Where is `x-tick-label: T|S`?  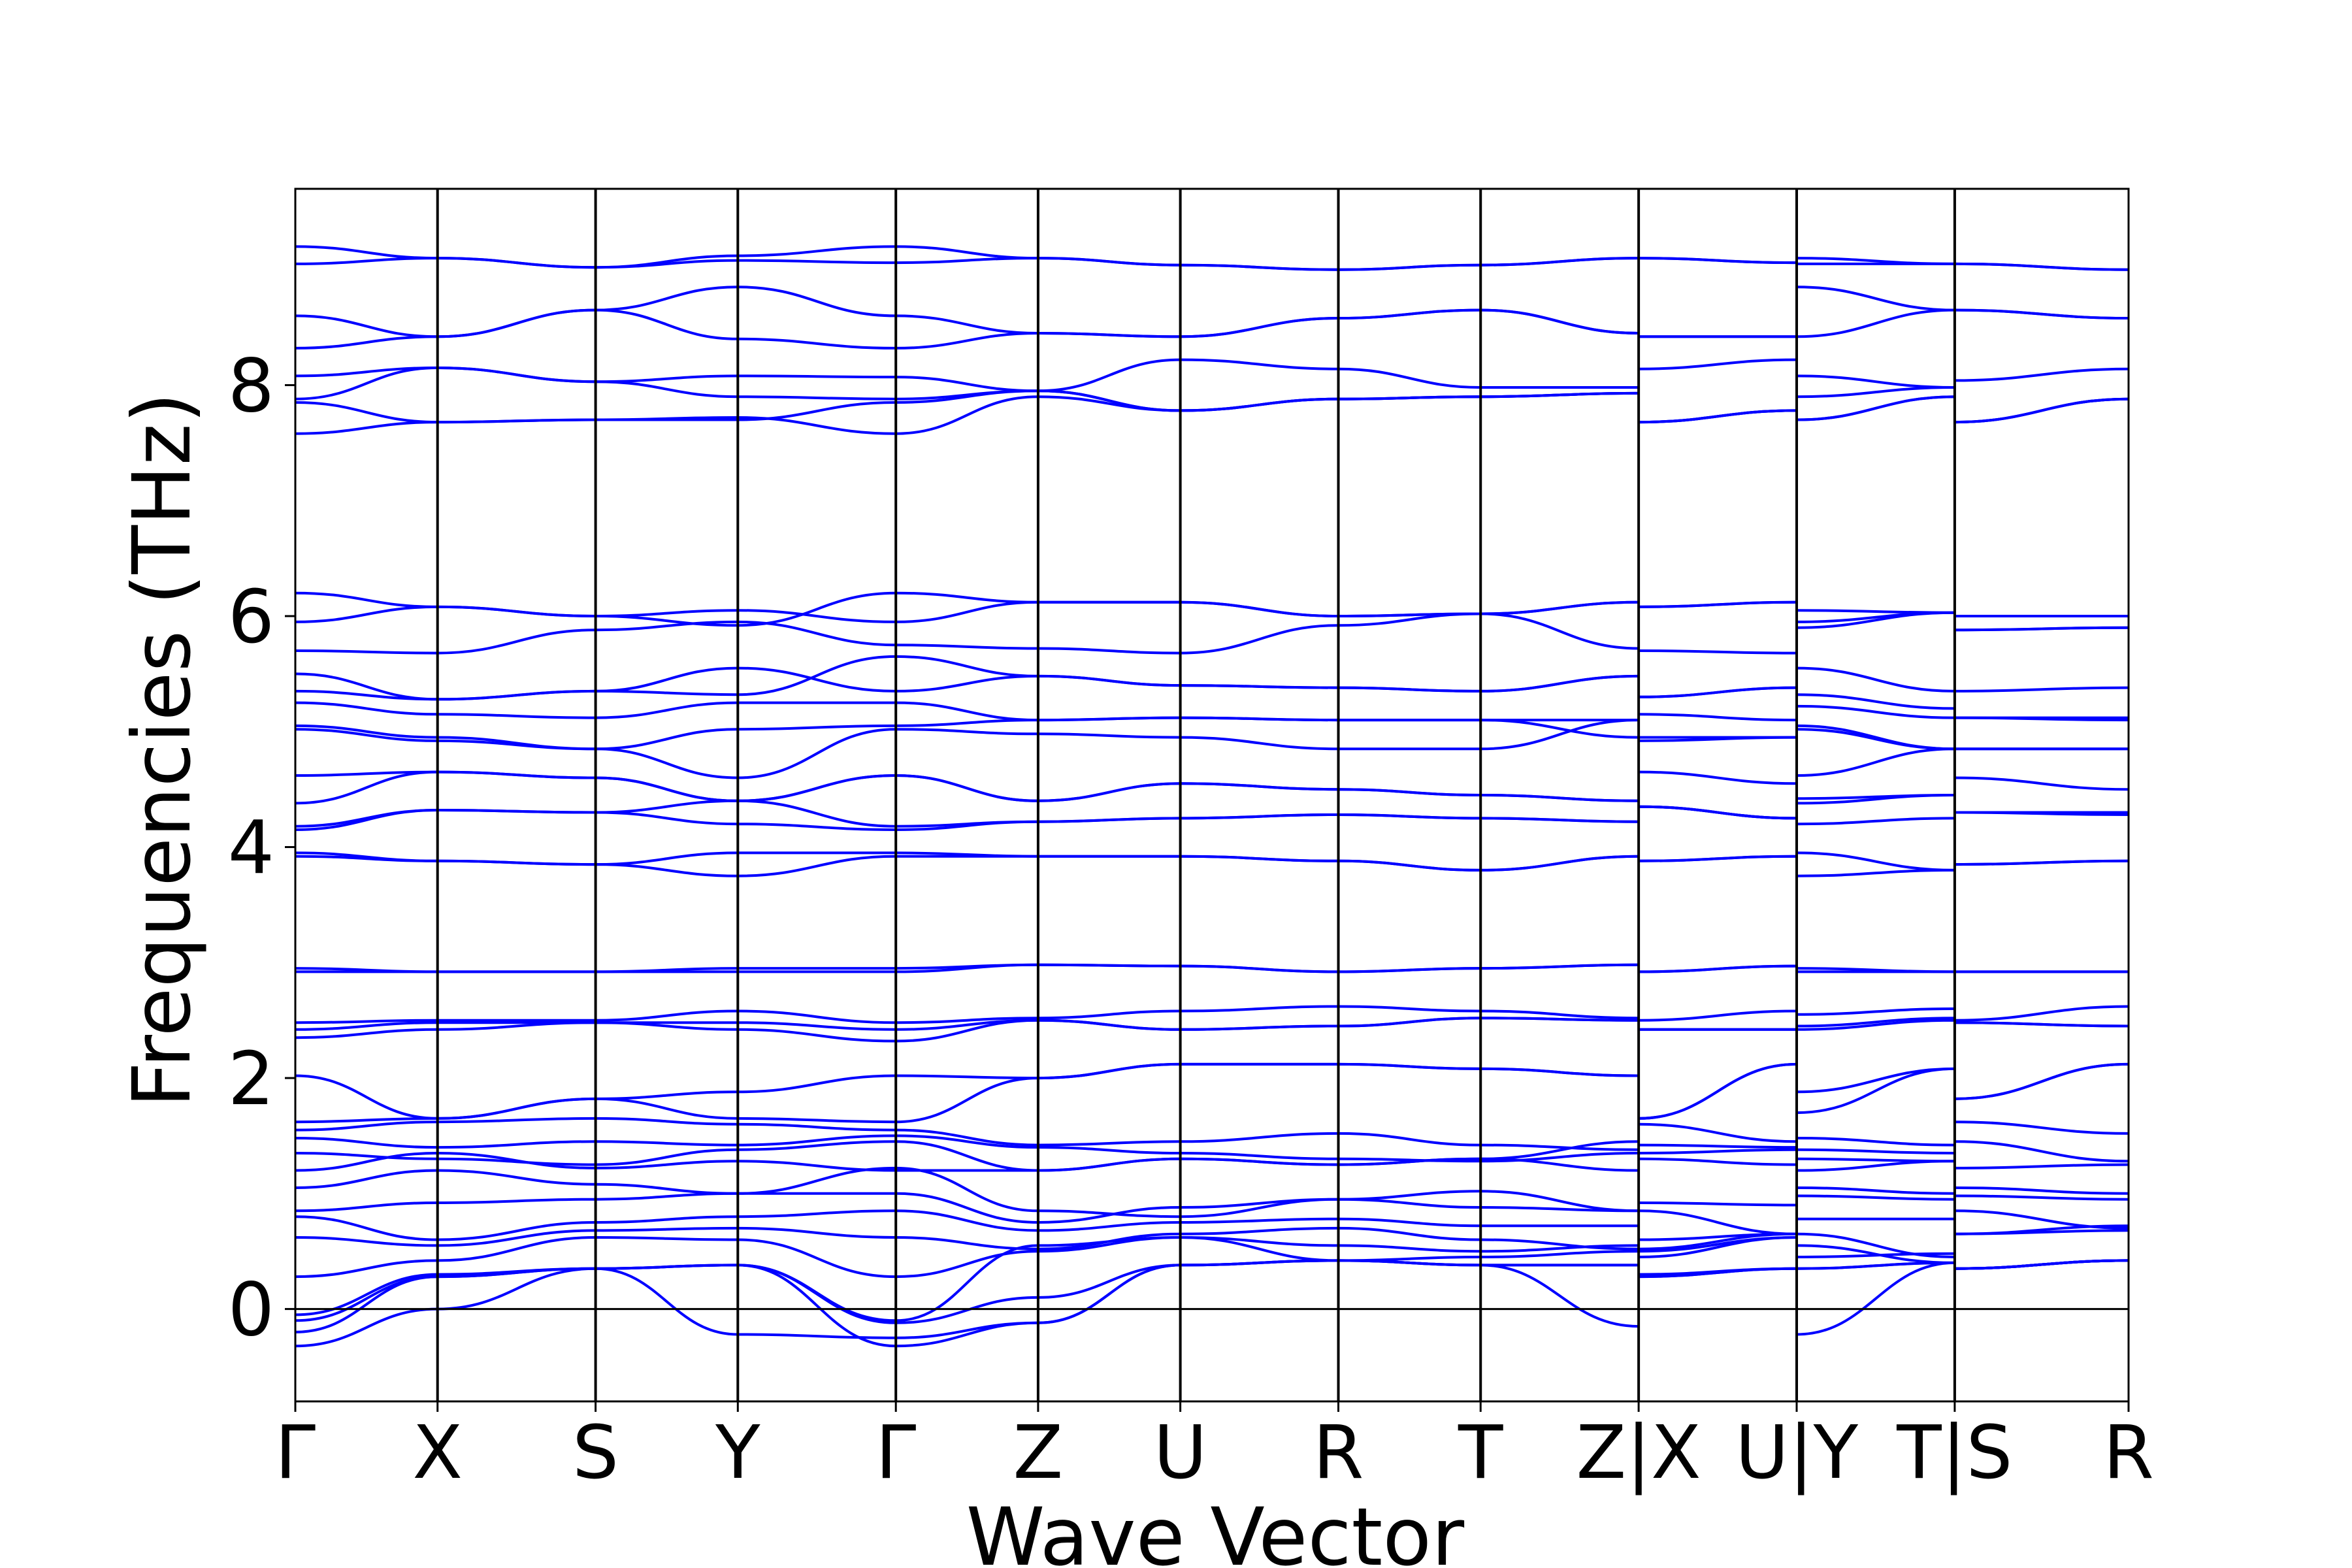
x-tick-label: T|S is located at coordinates (1954, 1453).